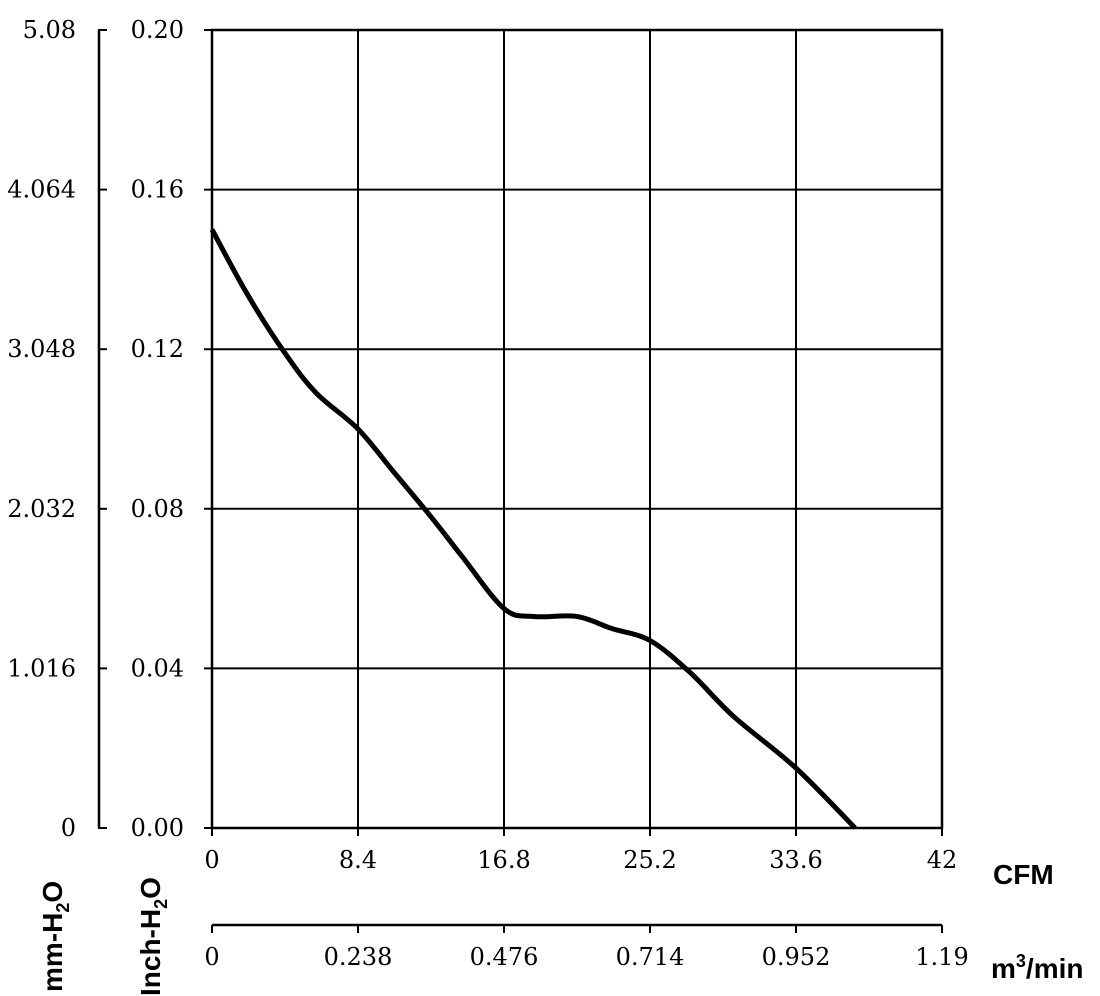  What do you see at coordinates (157, 30) in the screenshot?
I see `y-tick-label: 0.20` at bounding box center [157, 30].